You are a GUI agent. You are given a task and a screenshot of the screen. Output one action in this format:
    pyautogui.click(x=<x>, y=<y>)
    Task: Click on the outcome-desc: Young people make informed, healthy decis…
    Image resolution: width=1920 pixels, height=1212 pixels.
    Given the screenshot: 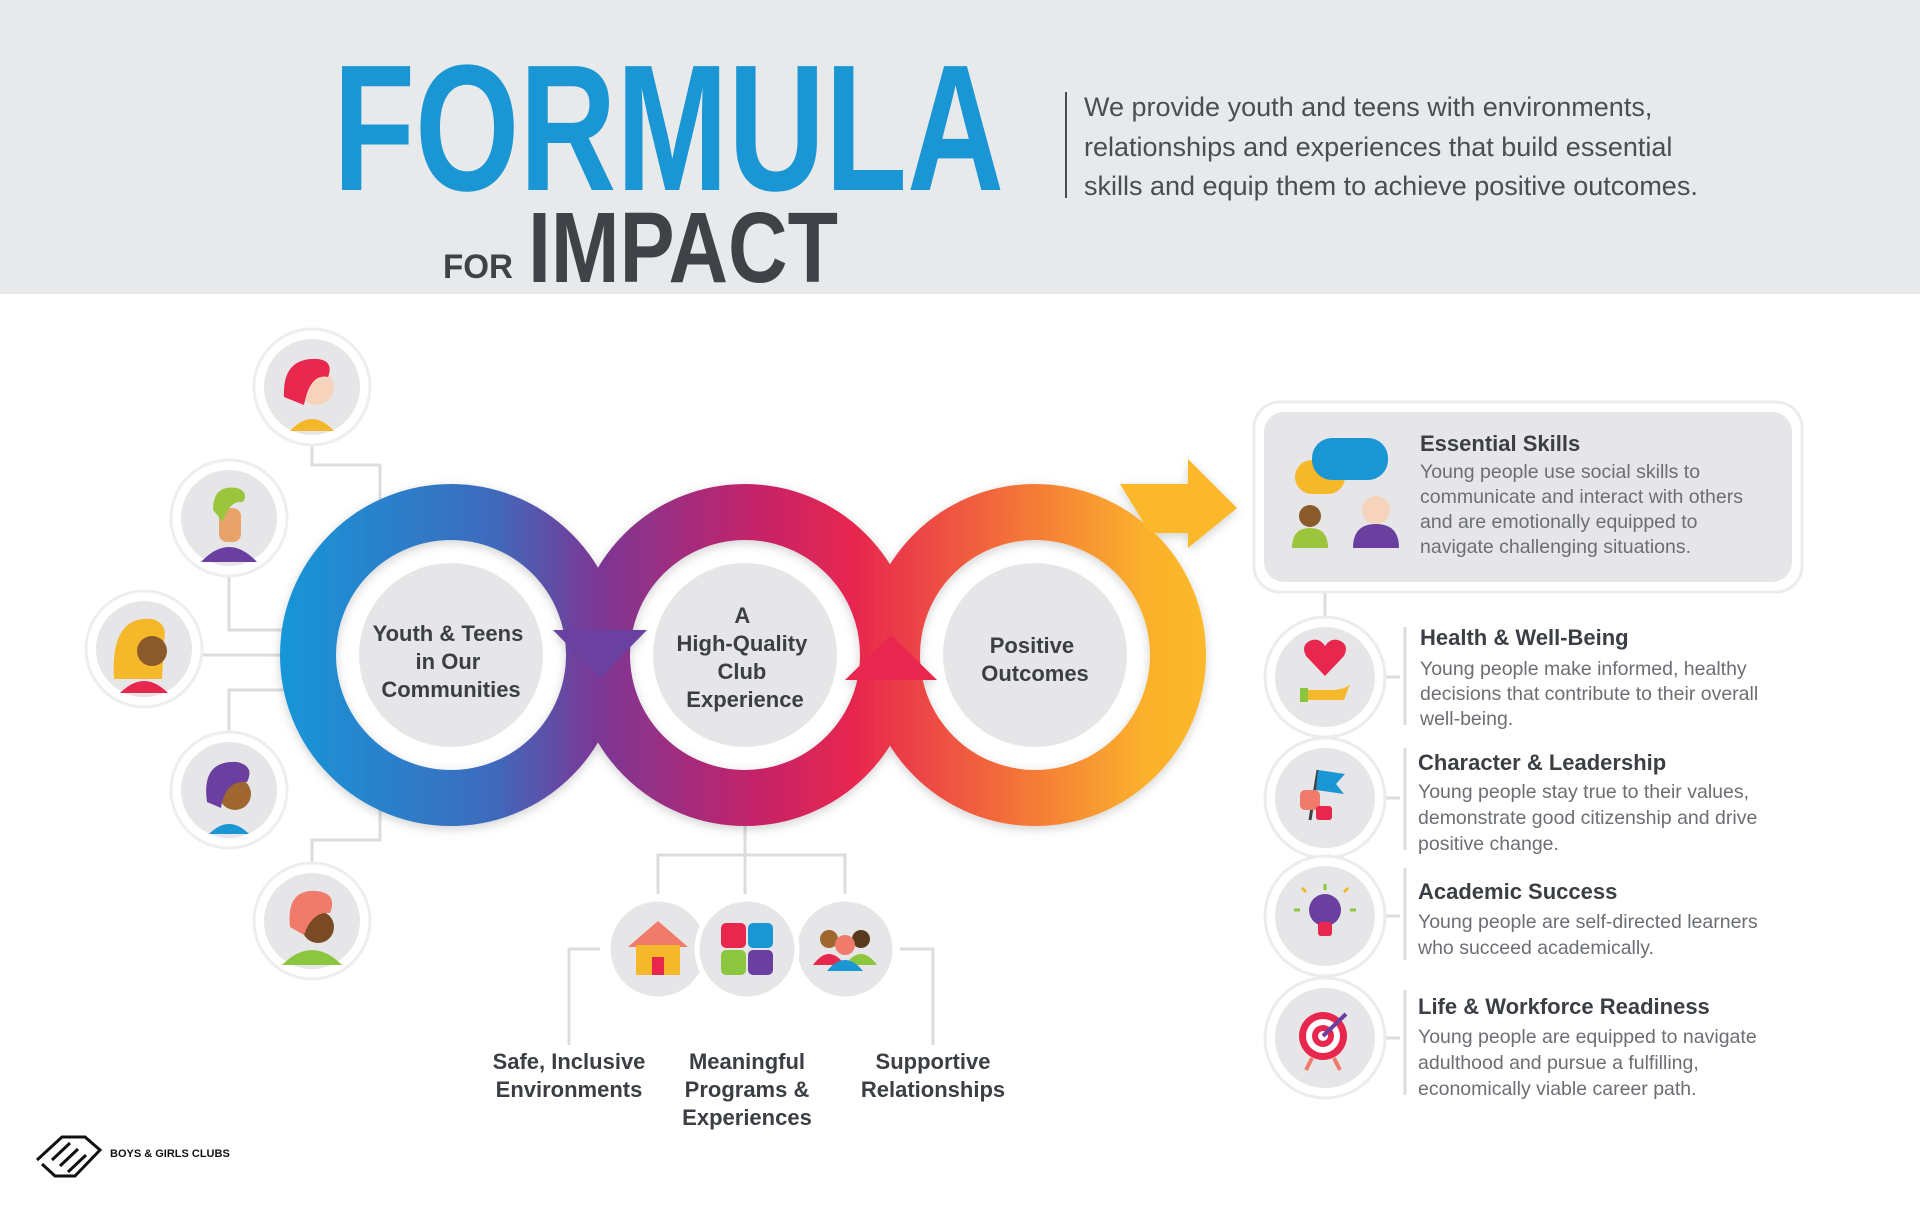 What is the action you would take?
    pyautogui.click(x=1588, y=694)
    